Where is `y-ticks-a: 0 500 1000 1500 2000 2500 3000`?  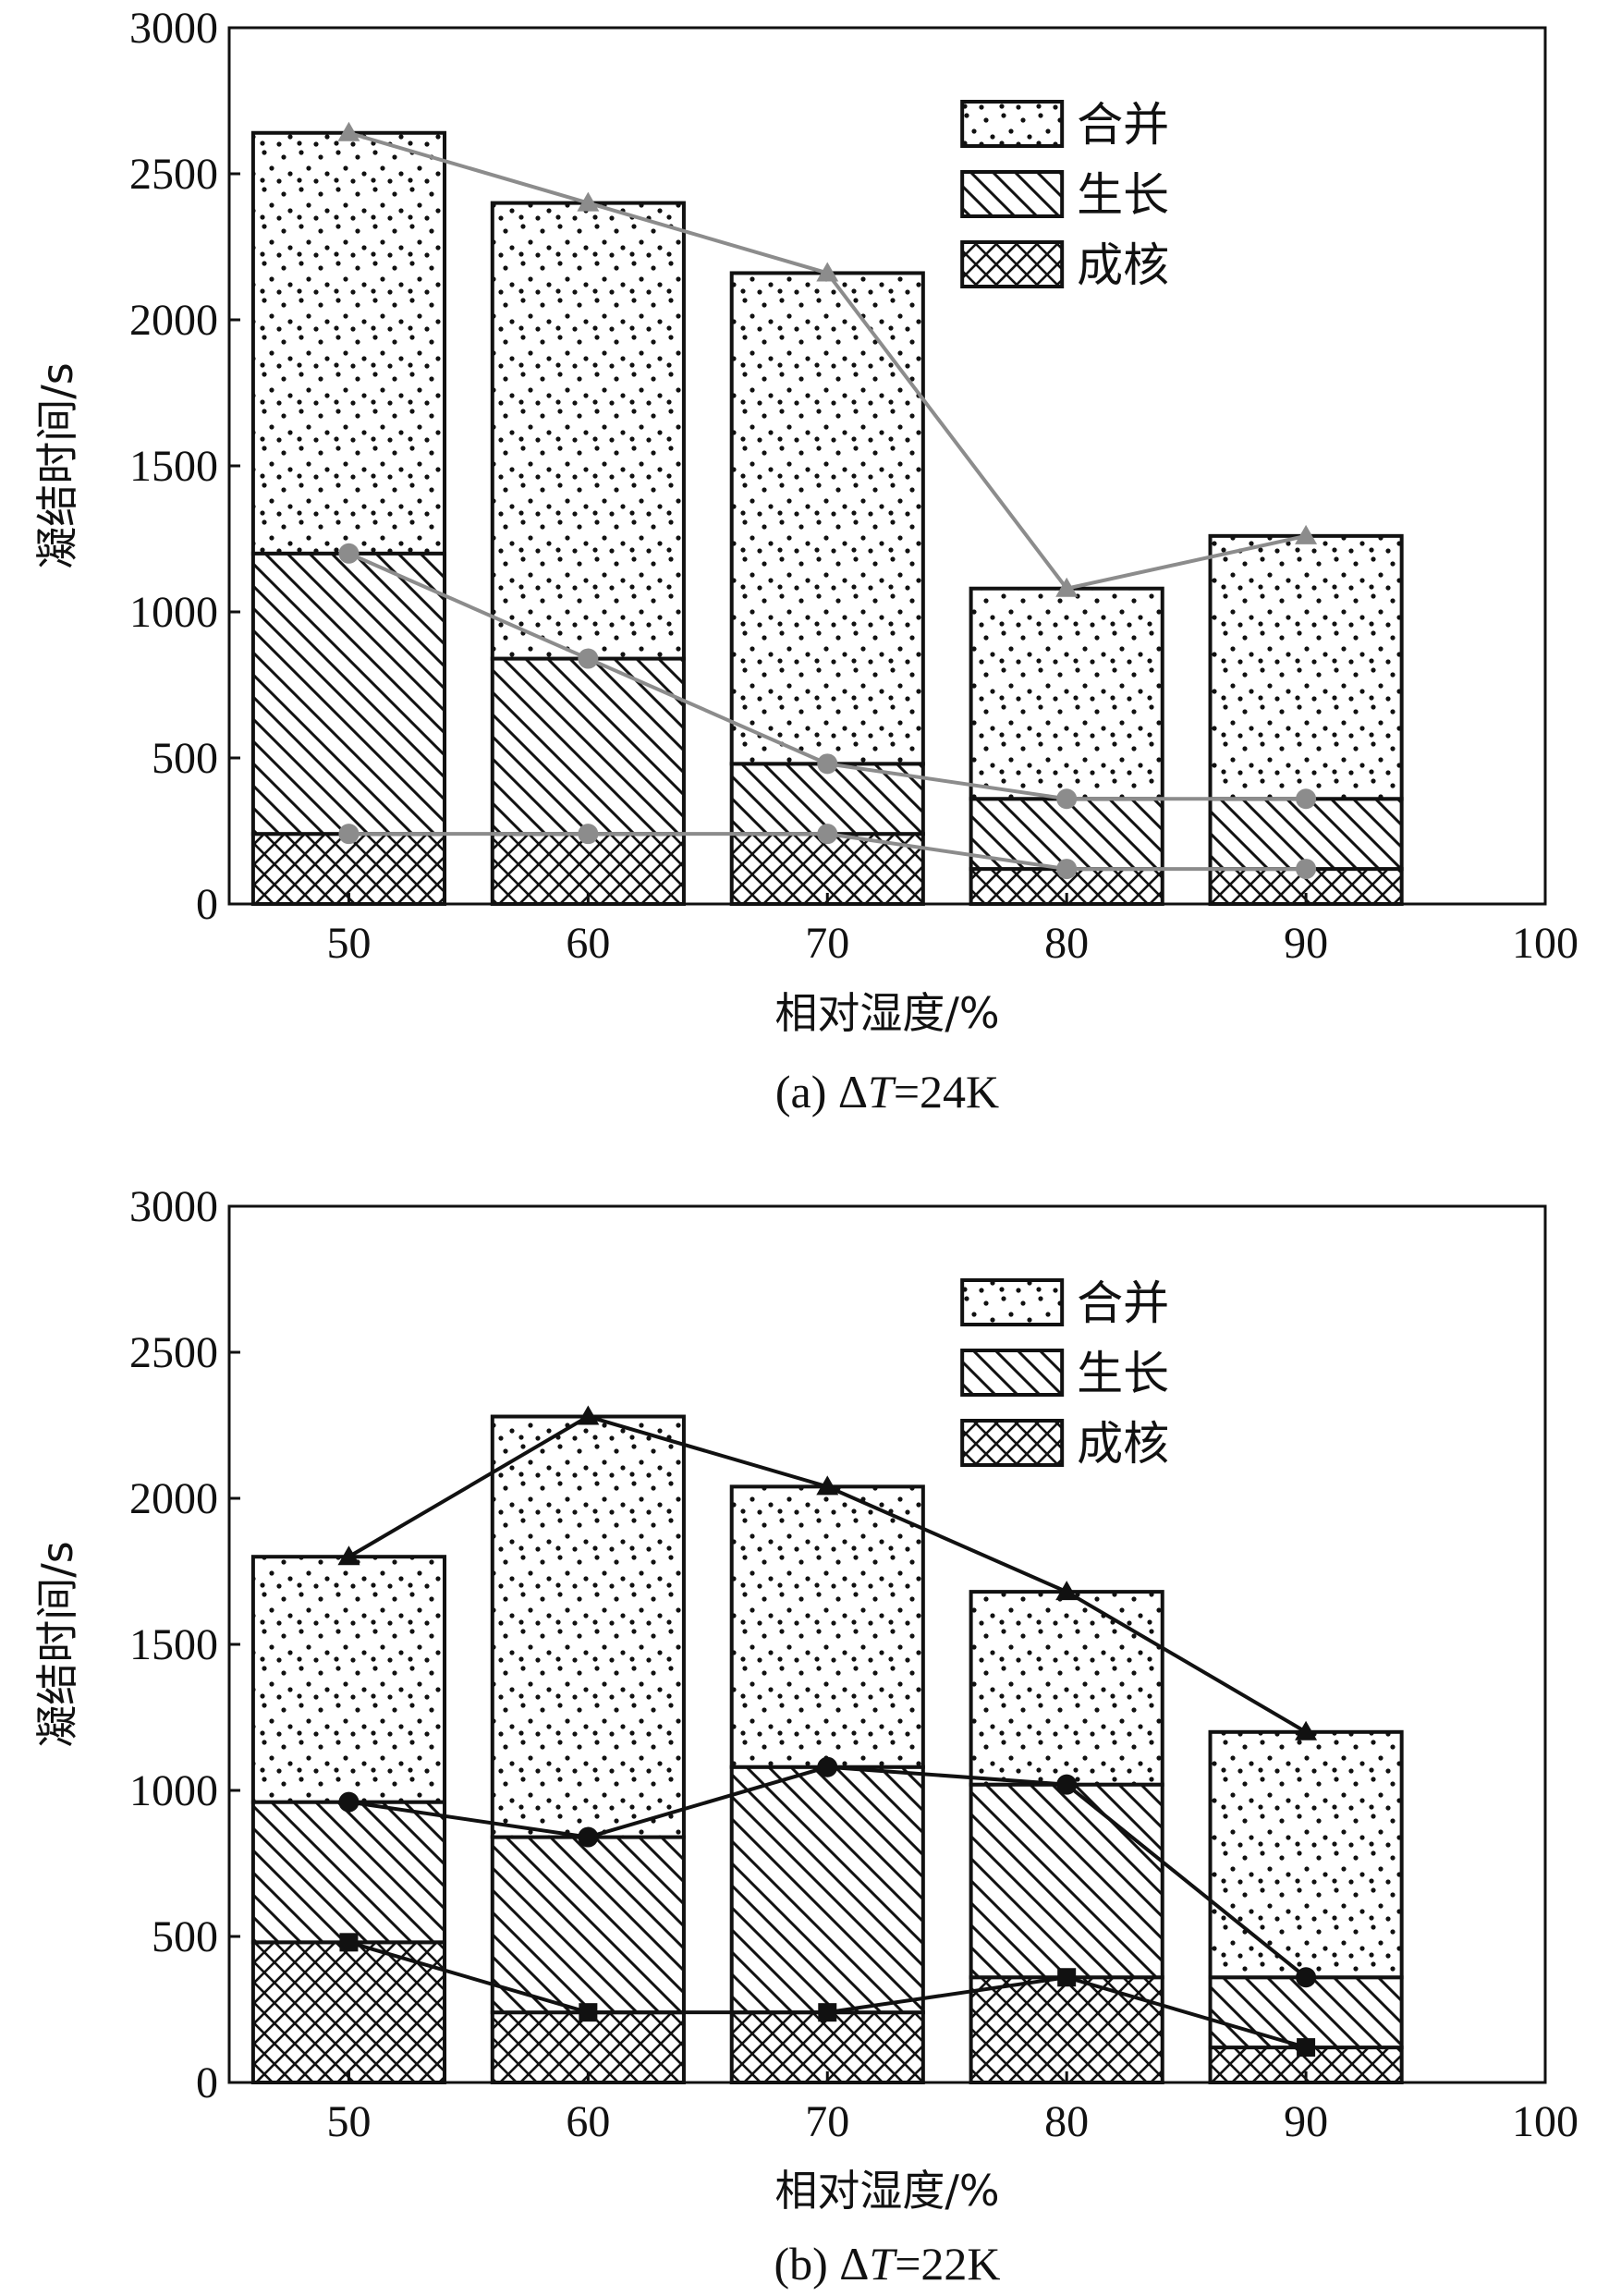
y-ticks-a: 0 500 1000 1500 2000 2500 3000 is located at coordinates (184, 466).